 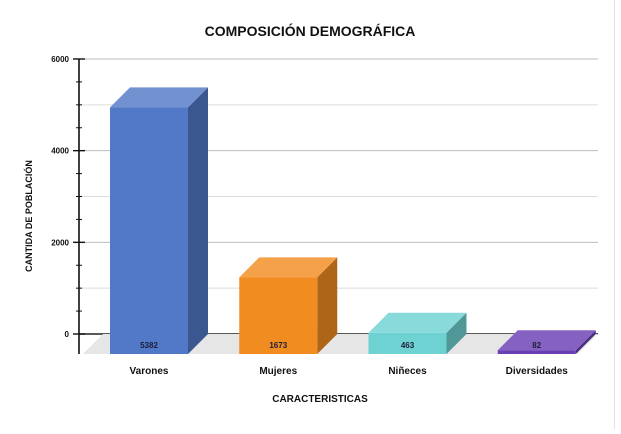 I want to click on chart-title: COMPOSICIÓN DEMOGRÁFICA, so click(x=310, y=30).